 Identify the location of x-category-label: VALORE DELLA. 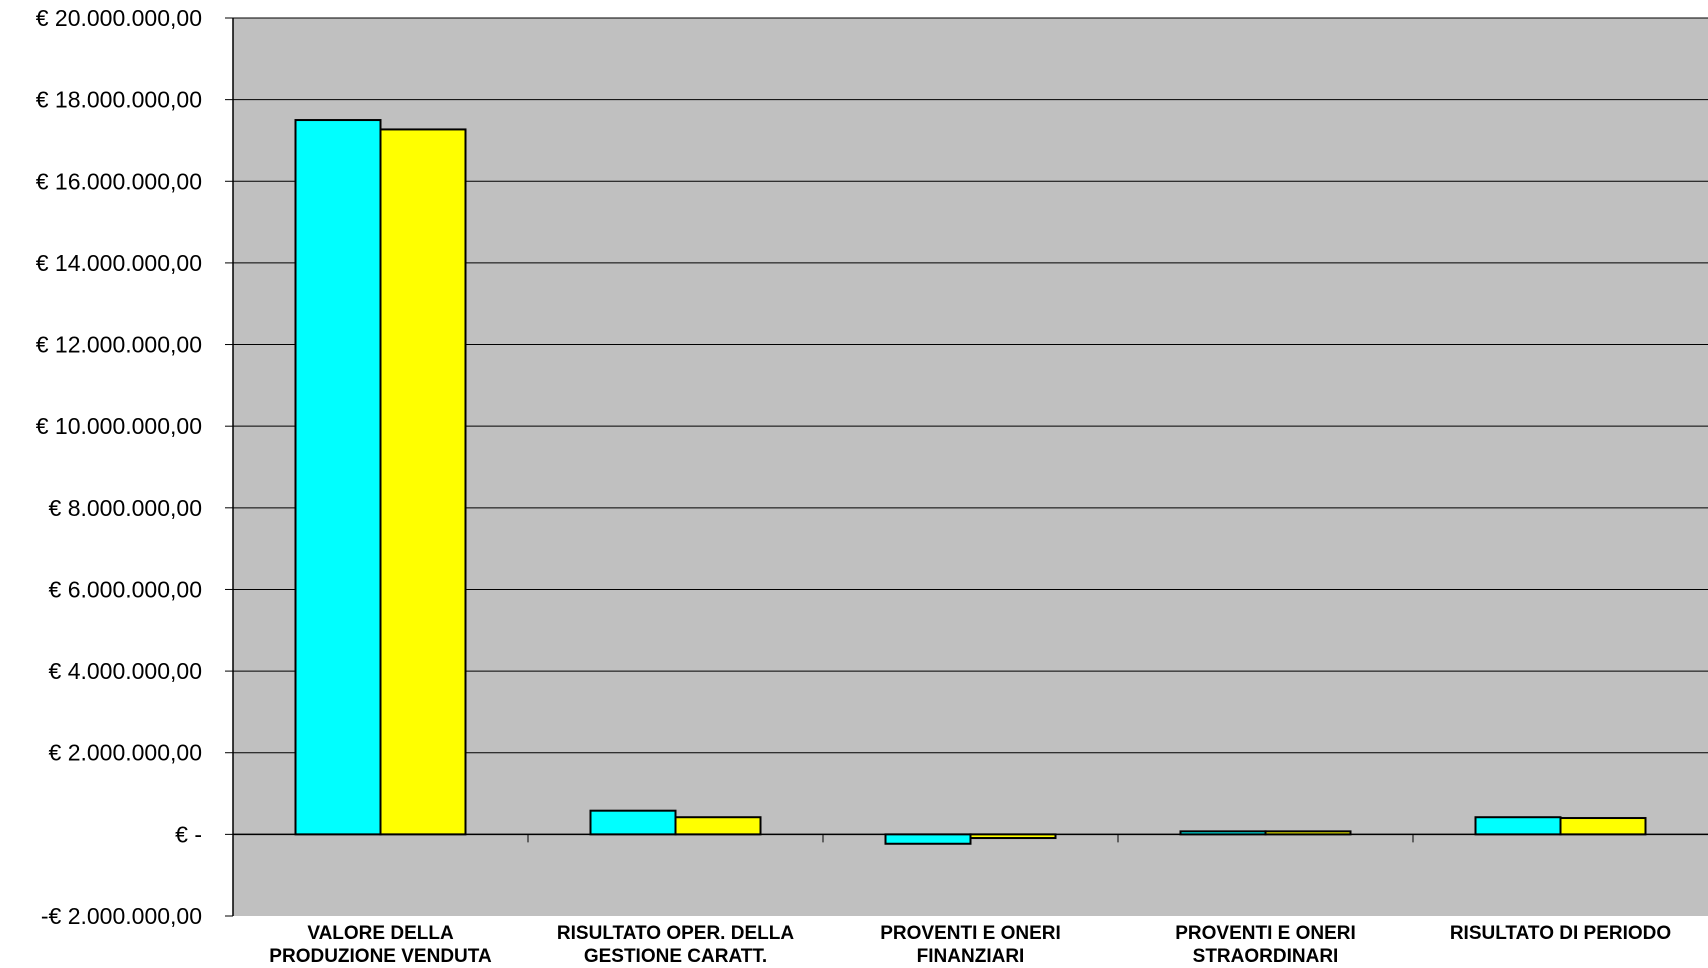
(380, 933).